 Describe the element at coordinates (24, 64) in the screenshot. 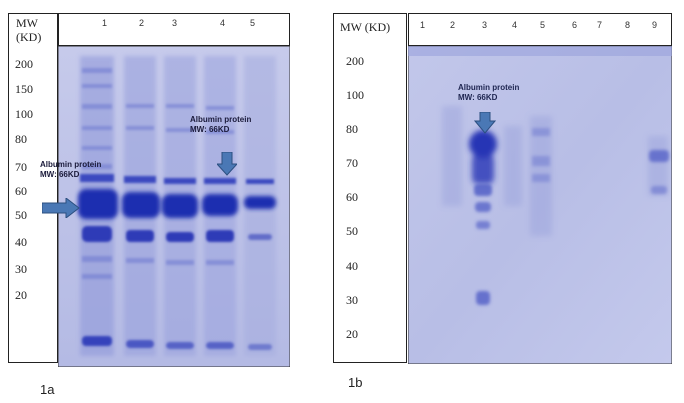

I see `panel-a-mw-200: 200` at that location.